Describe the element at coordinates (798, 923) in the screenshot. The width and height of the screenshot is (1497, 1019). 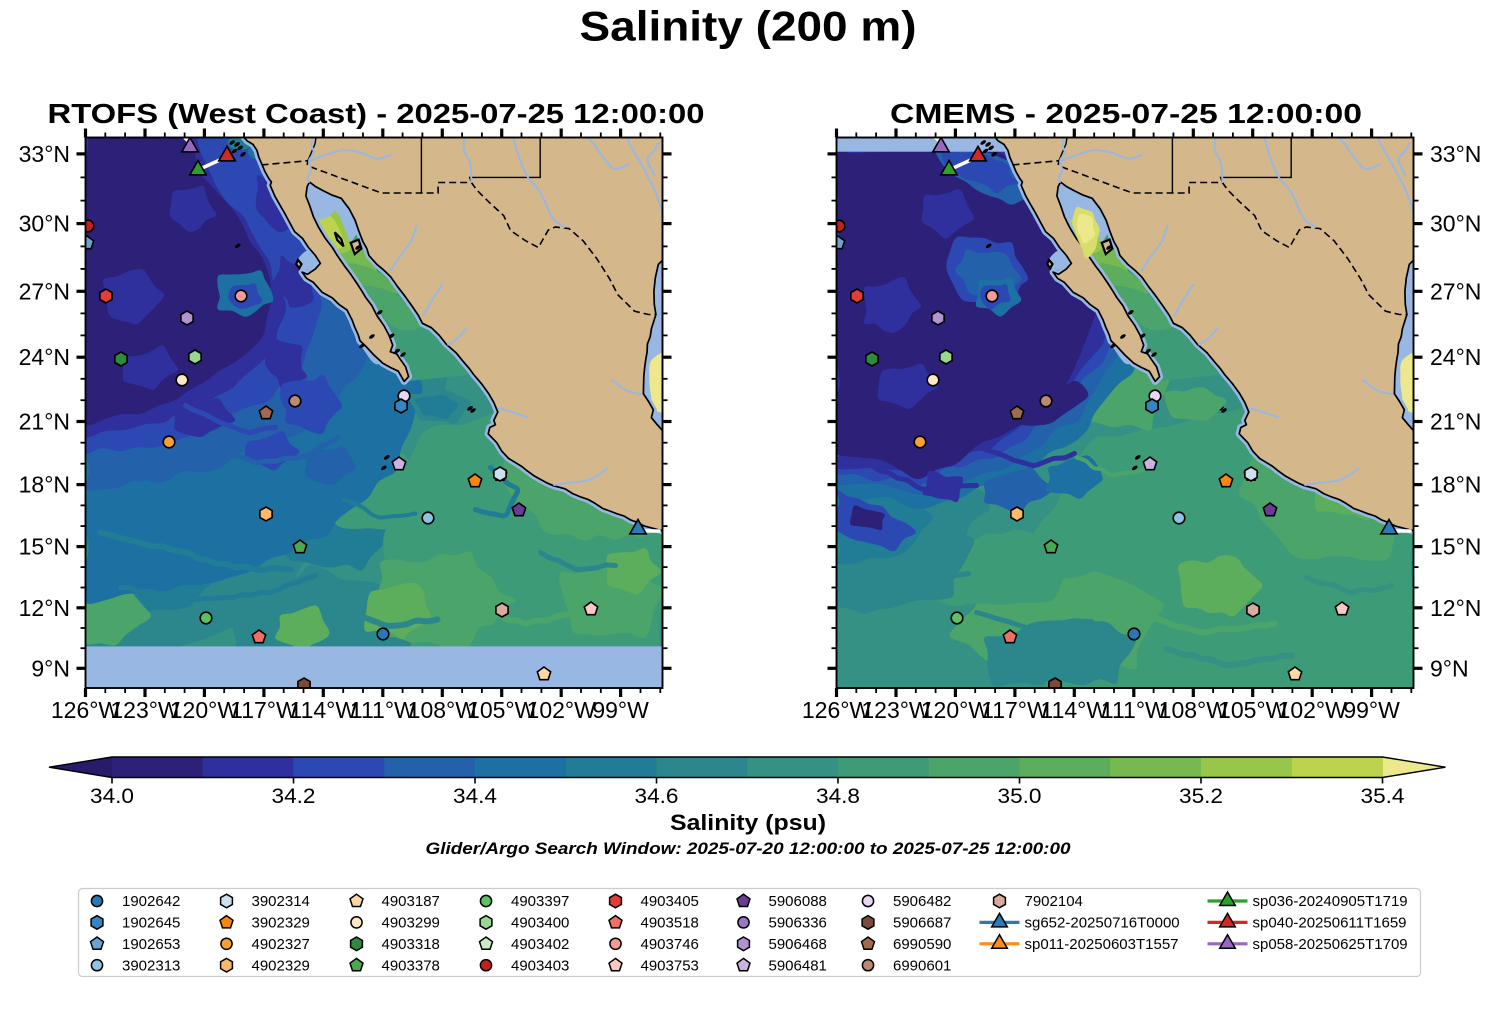
I see `svg-text: 5906336` at that location.